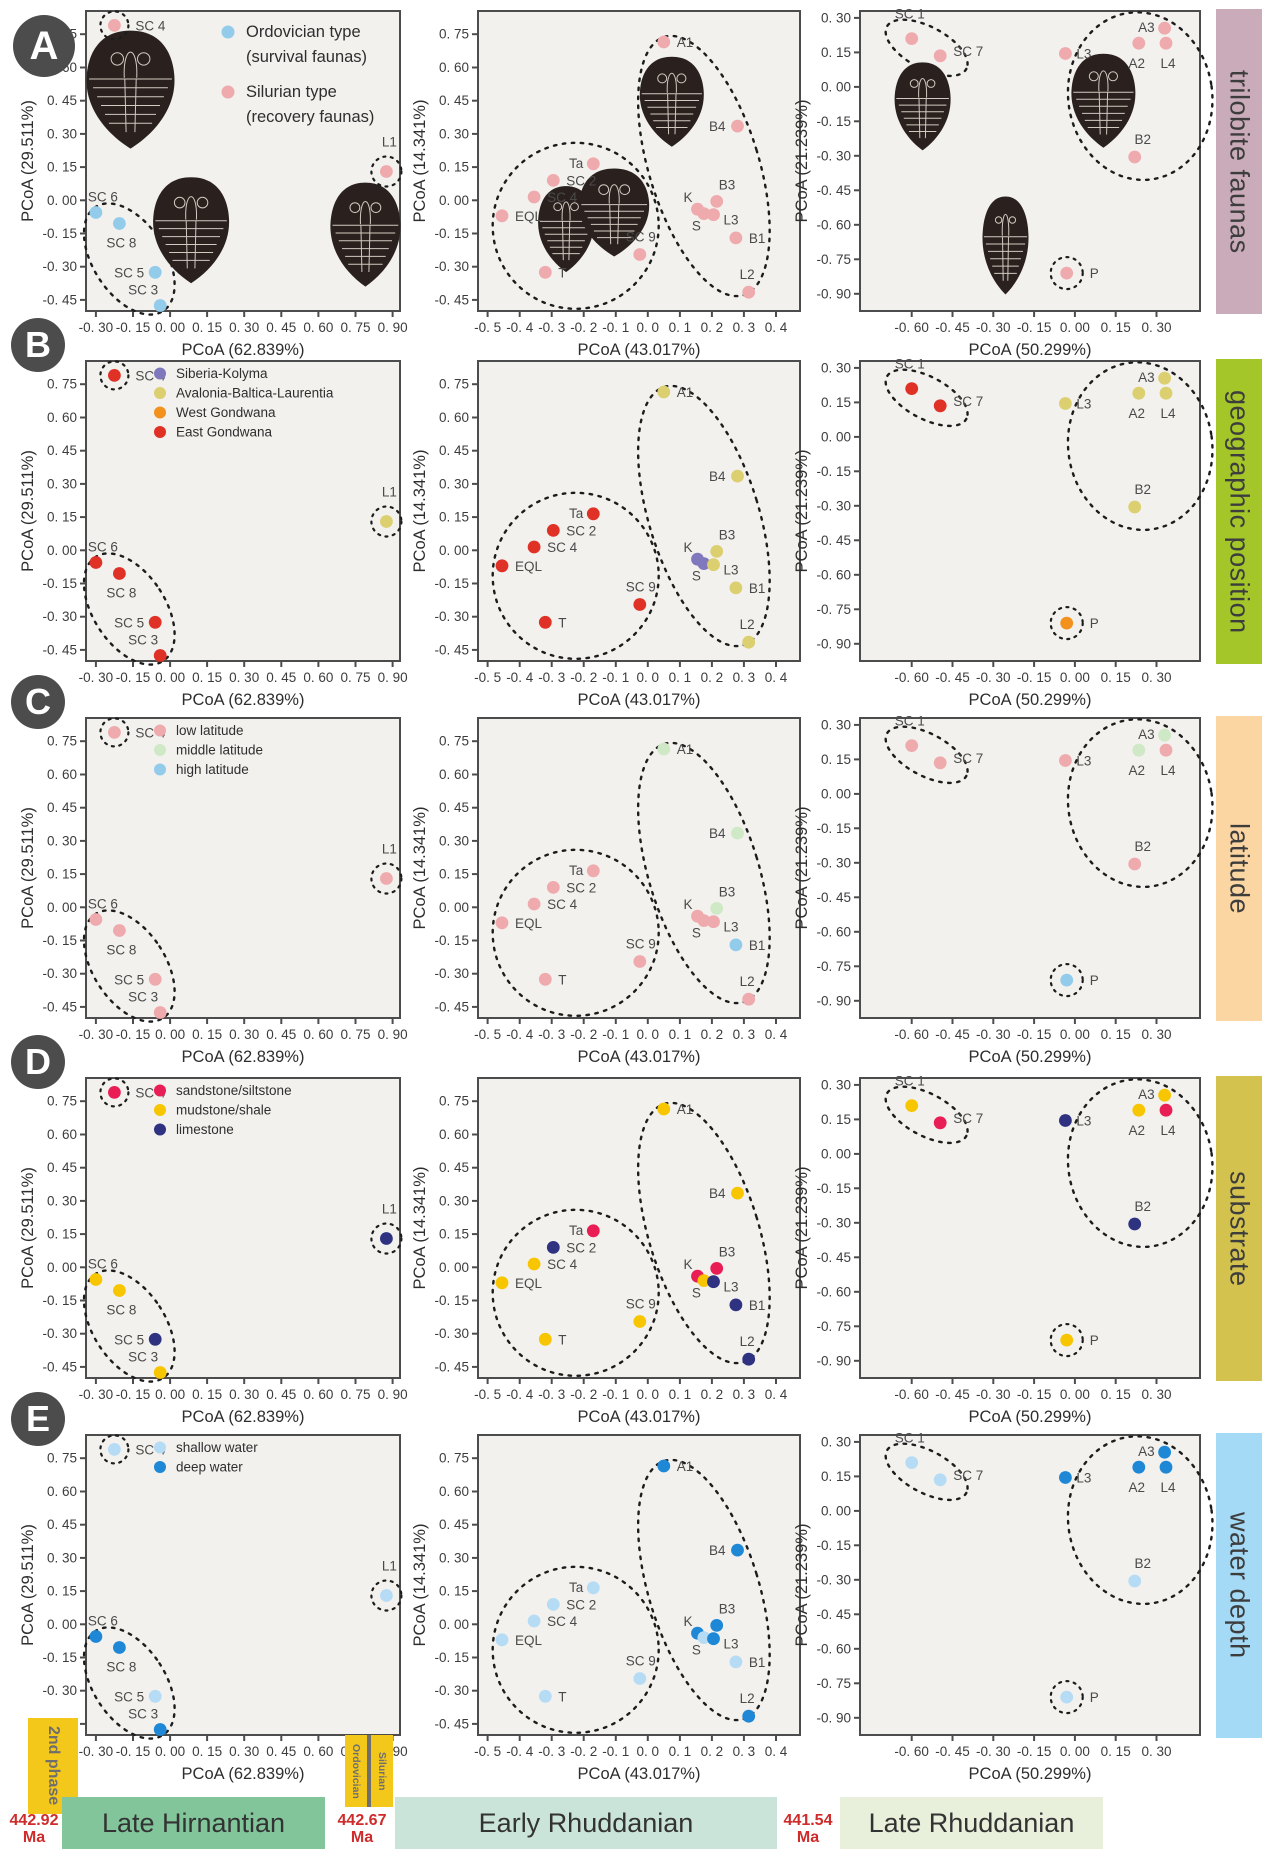  I want to click on svg-text: 0. 4, so click(776, 1394).